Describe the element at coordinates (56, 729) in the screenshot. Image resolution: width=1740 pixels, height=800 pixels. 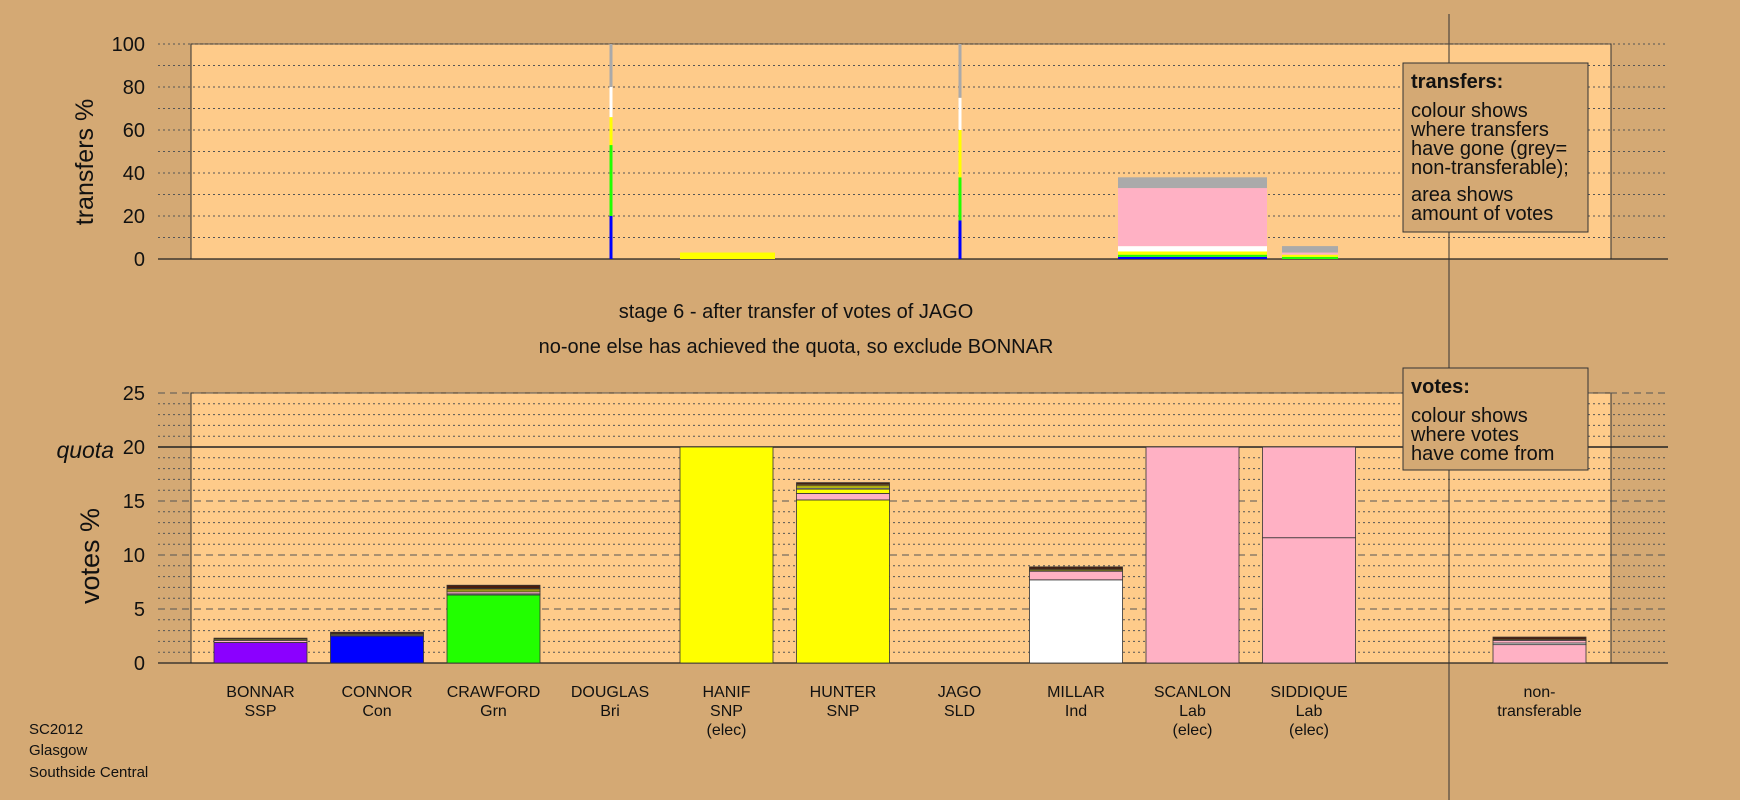
I see `footer-line-1: SC2012` at that location.